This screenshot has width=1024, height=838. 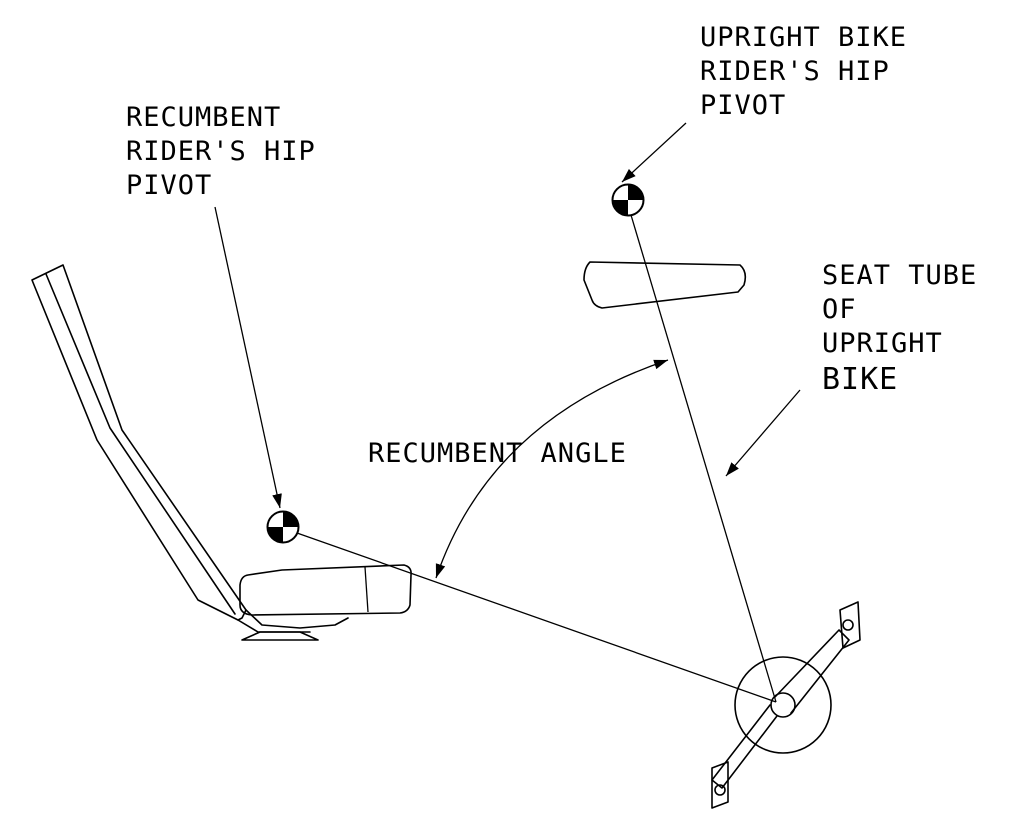 I want to click on seat-tube-label: SEAT TUBE OF UPRIGHT, so click(x=908, y=309).